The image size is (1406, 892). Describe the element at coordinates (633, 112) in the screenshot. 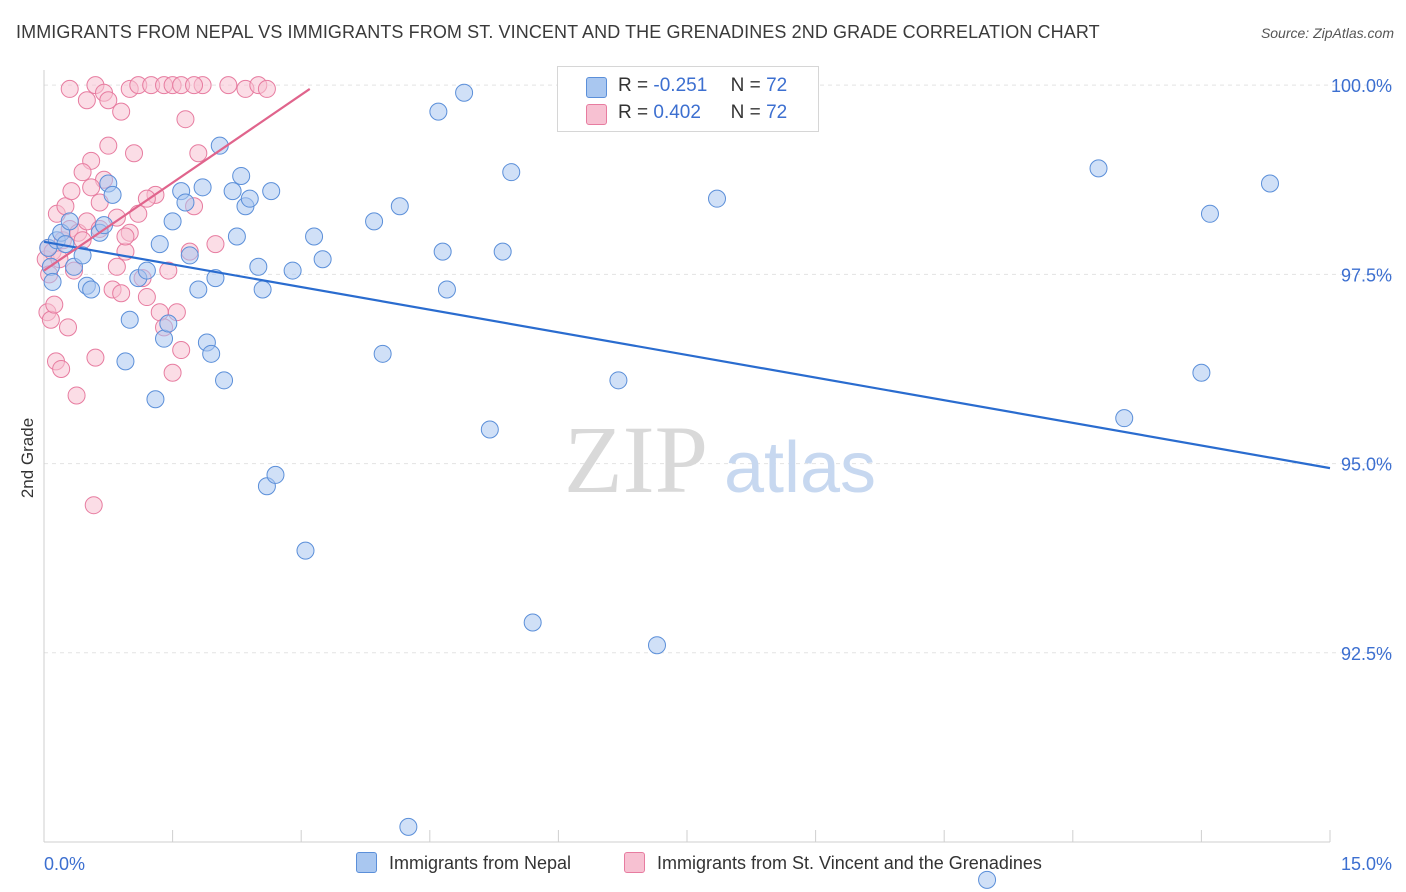

I see `legend-r-label: R =` at that location.